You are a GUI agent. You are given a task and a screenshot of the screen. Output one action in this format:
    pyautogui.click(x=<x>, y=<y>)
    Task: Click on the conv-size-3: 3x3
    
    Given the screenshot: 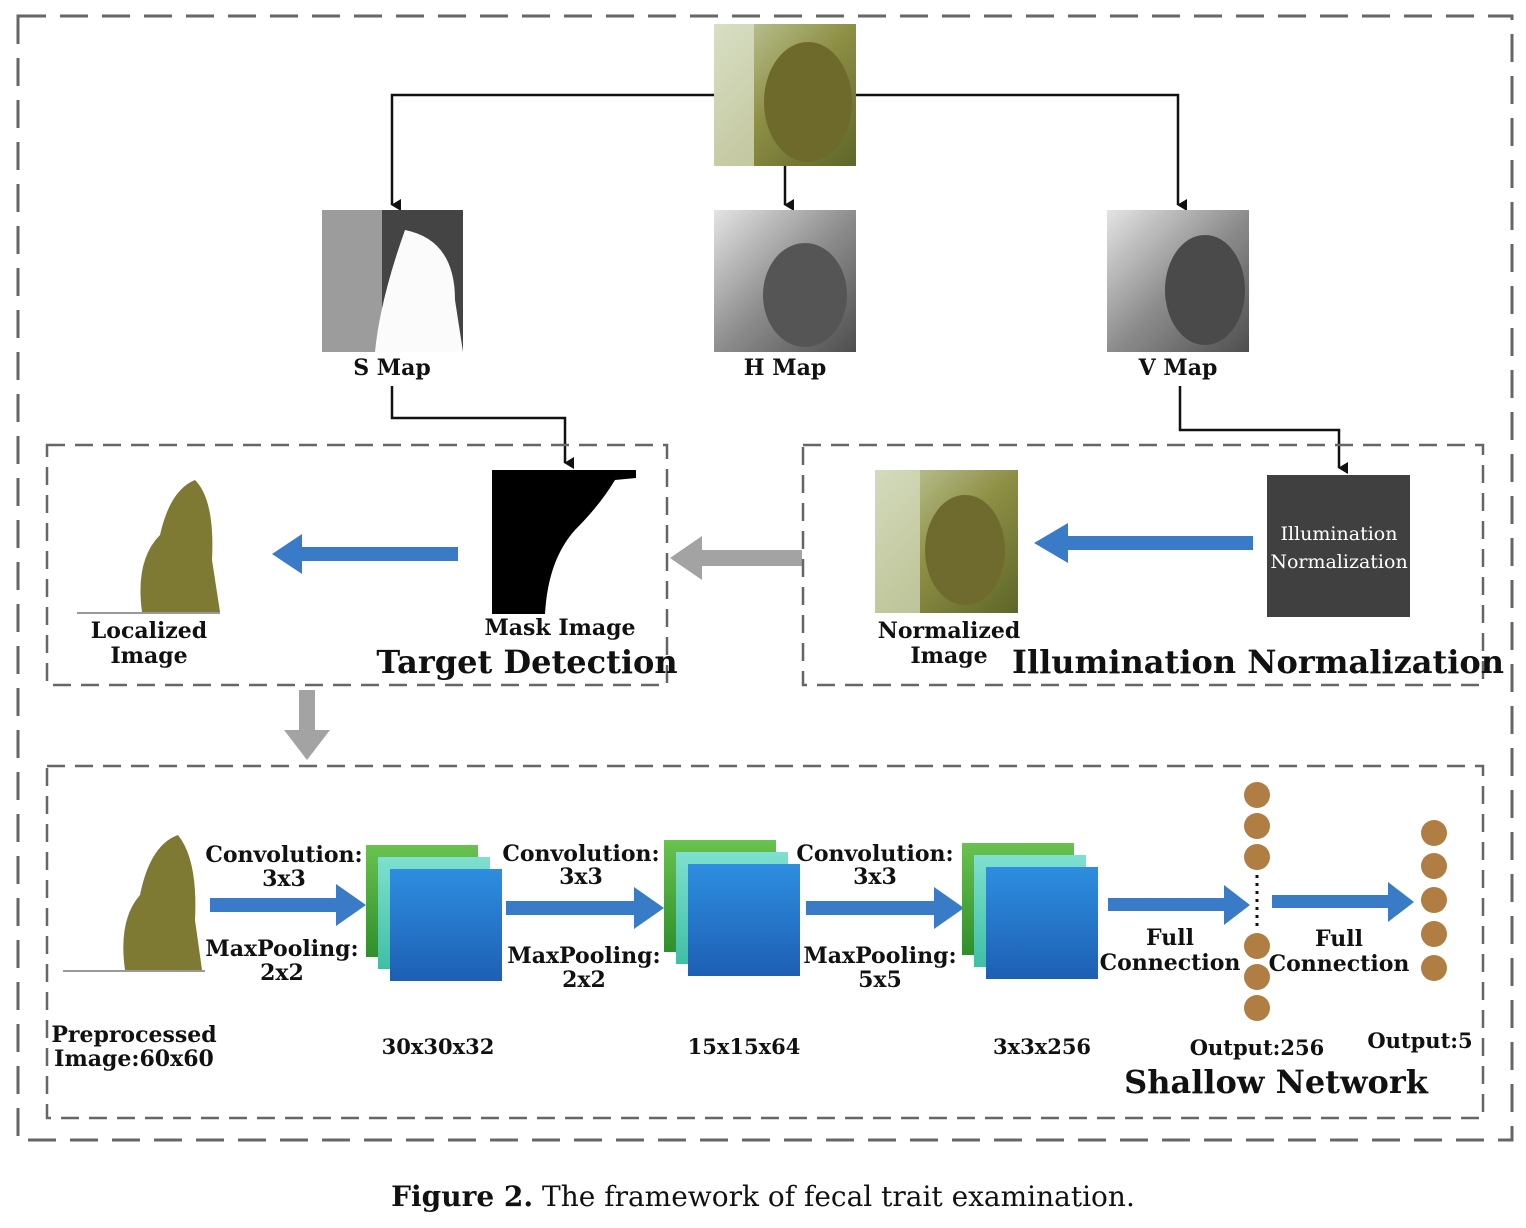 What is the action you would take?
    pyautogui.click(x=875, y=877)
    